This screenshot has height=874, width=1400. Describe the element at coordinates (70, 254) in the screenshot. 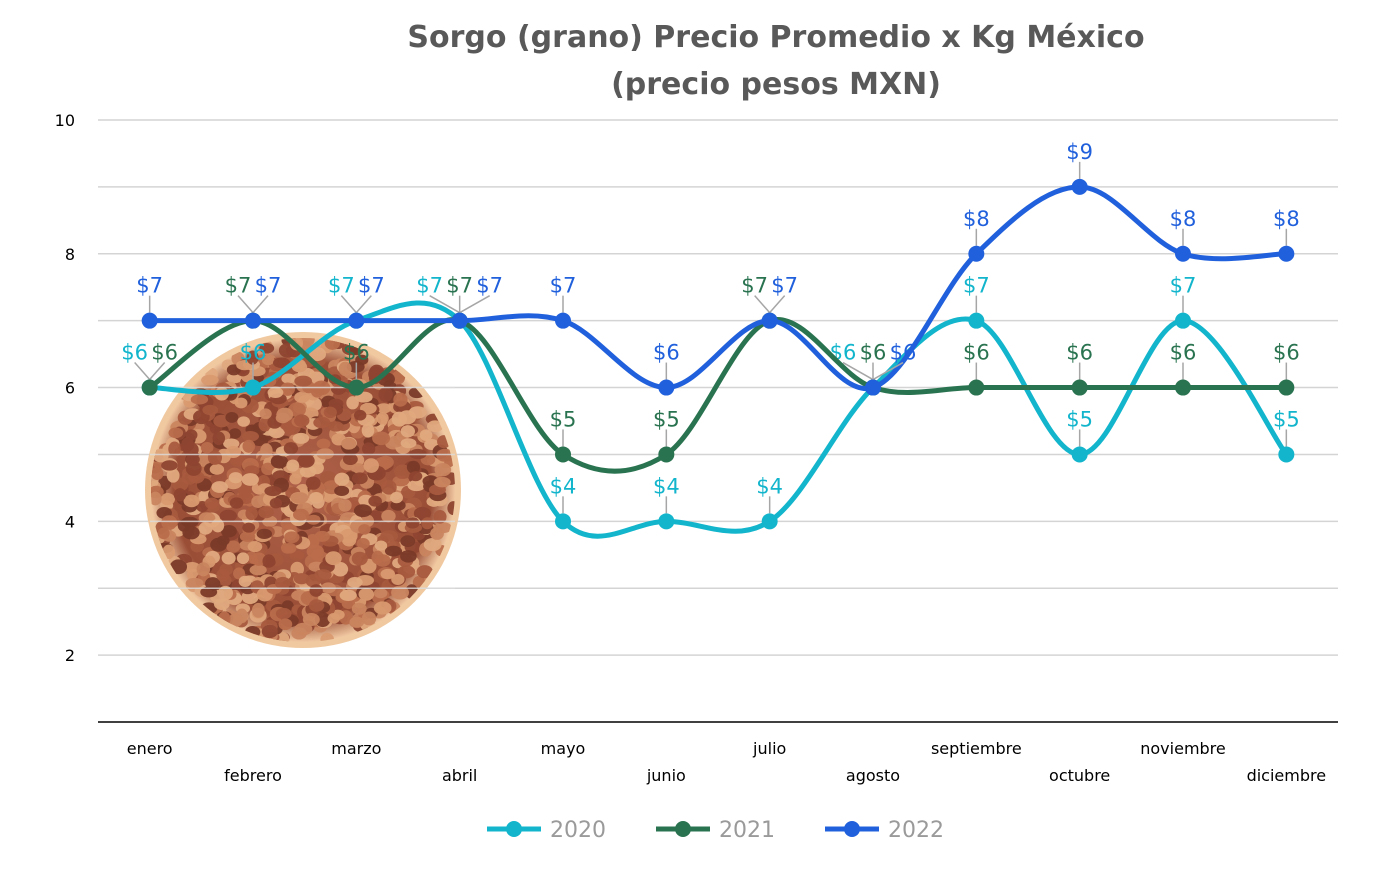

I see `y-tick-label: 8` at that location.